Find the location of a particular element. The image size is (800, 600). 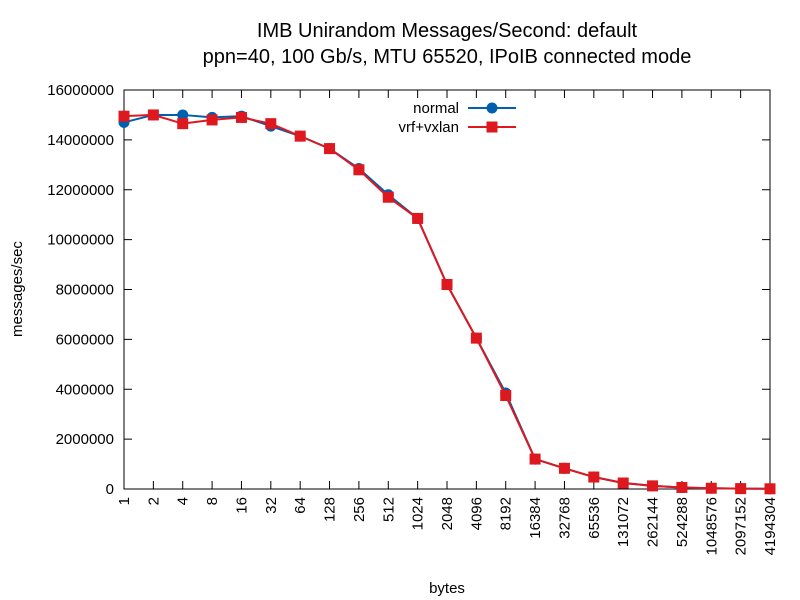

y-axis-label: messages/sec is located at coordinates (17, 289).